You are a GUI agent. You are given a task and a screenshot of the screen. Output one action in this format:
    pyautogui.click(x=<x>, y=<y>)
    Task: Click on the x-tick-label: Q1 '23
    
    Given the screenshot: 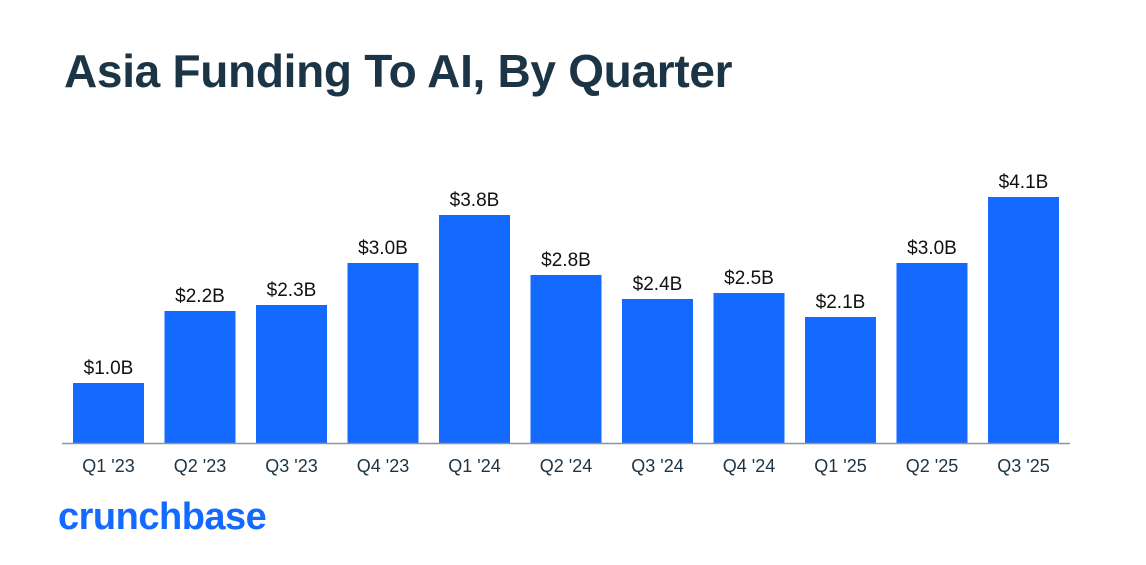 What is the action you would take?
    pyautogui.click(x=108, y=466)
    